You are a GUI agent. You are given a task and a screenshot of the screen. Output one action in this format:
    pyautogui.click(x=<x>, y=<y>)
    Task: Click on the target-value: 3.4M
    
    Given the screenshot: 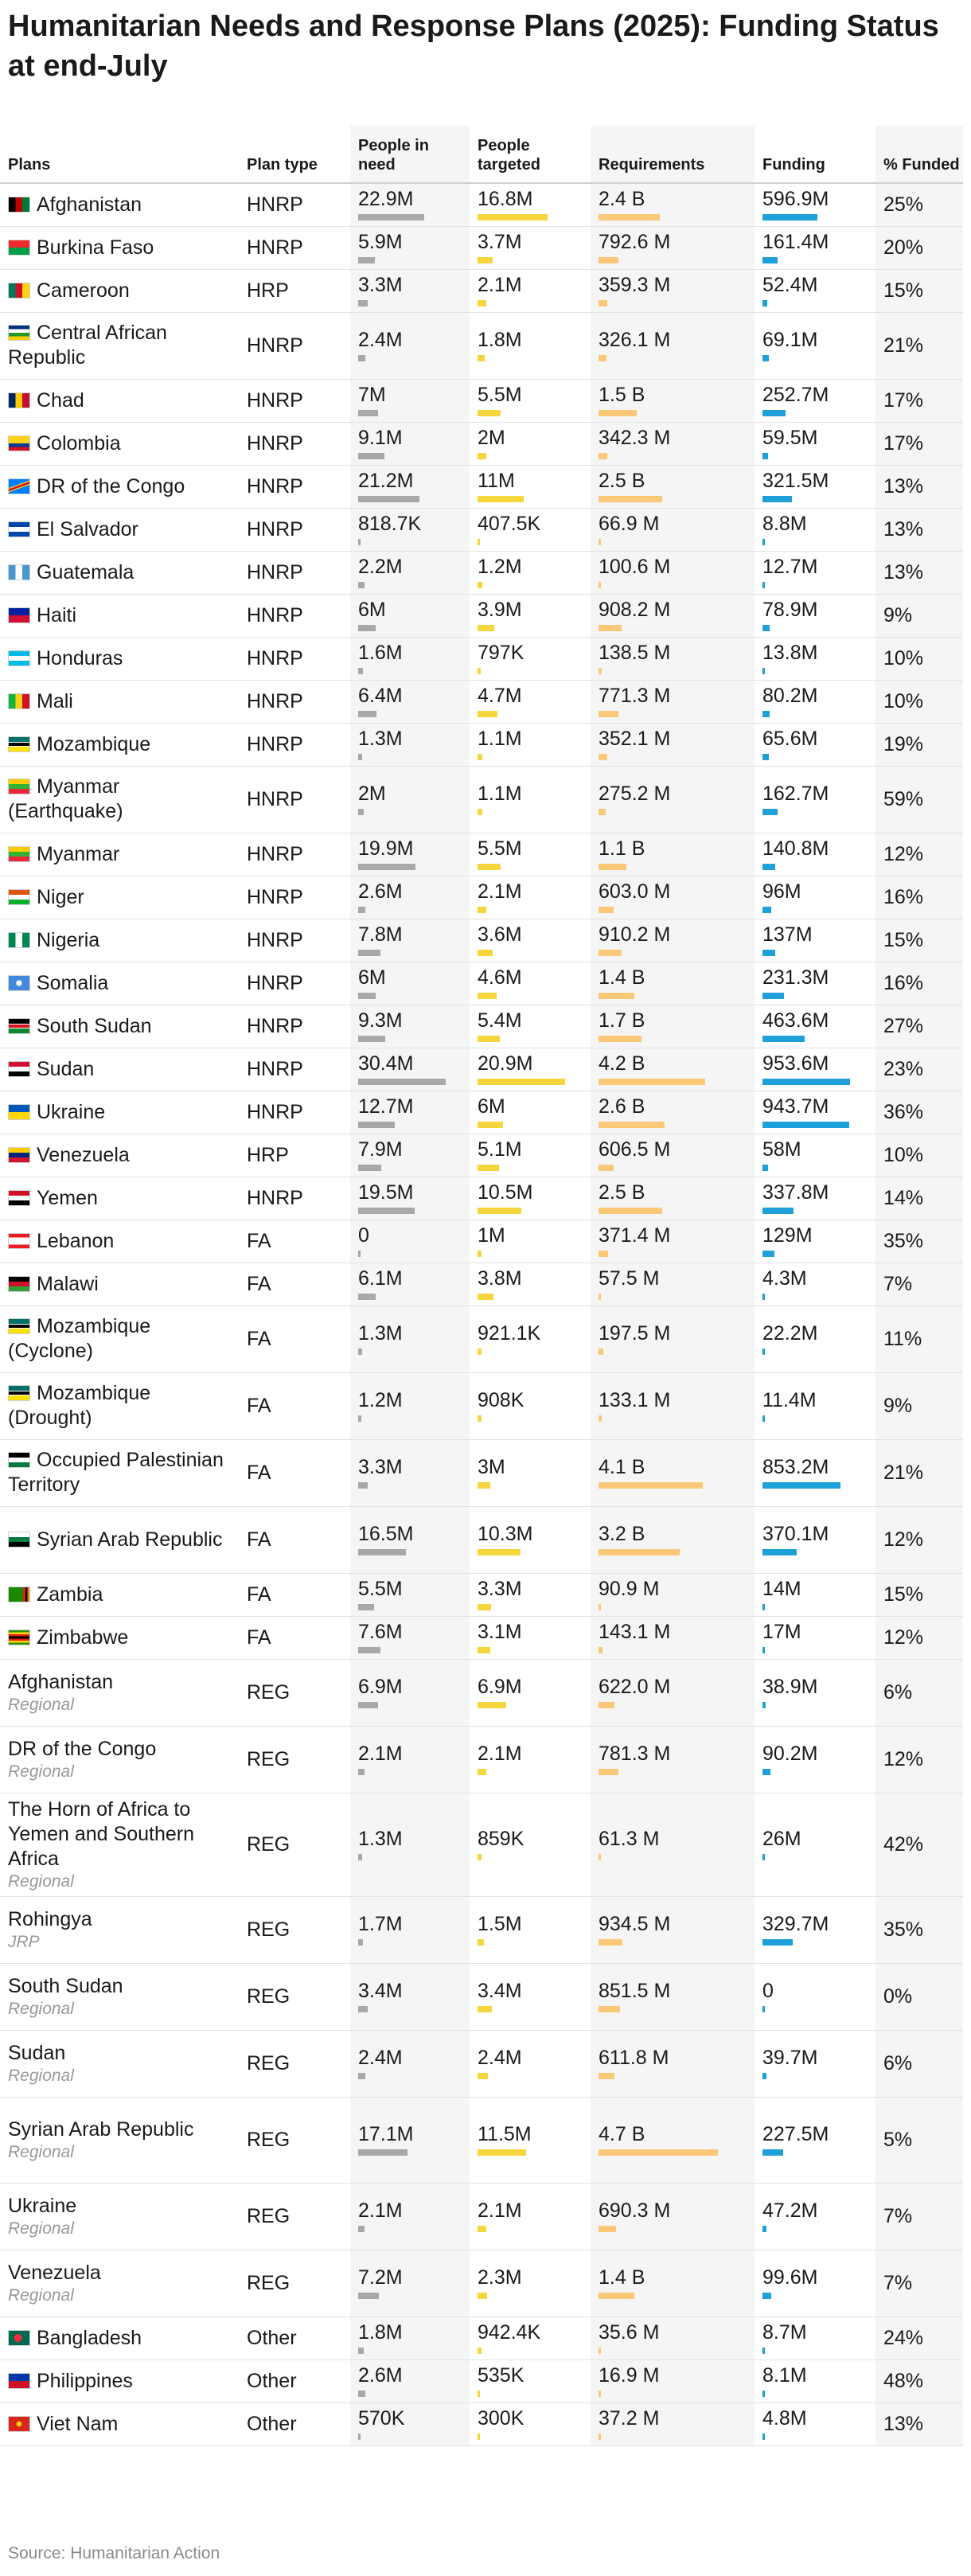 What is the action you would take?
    pyautogui.click(x=500, y=1991)
    